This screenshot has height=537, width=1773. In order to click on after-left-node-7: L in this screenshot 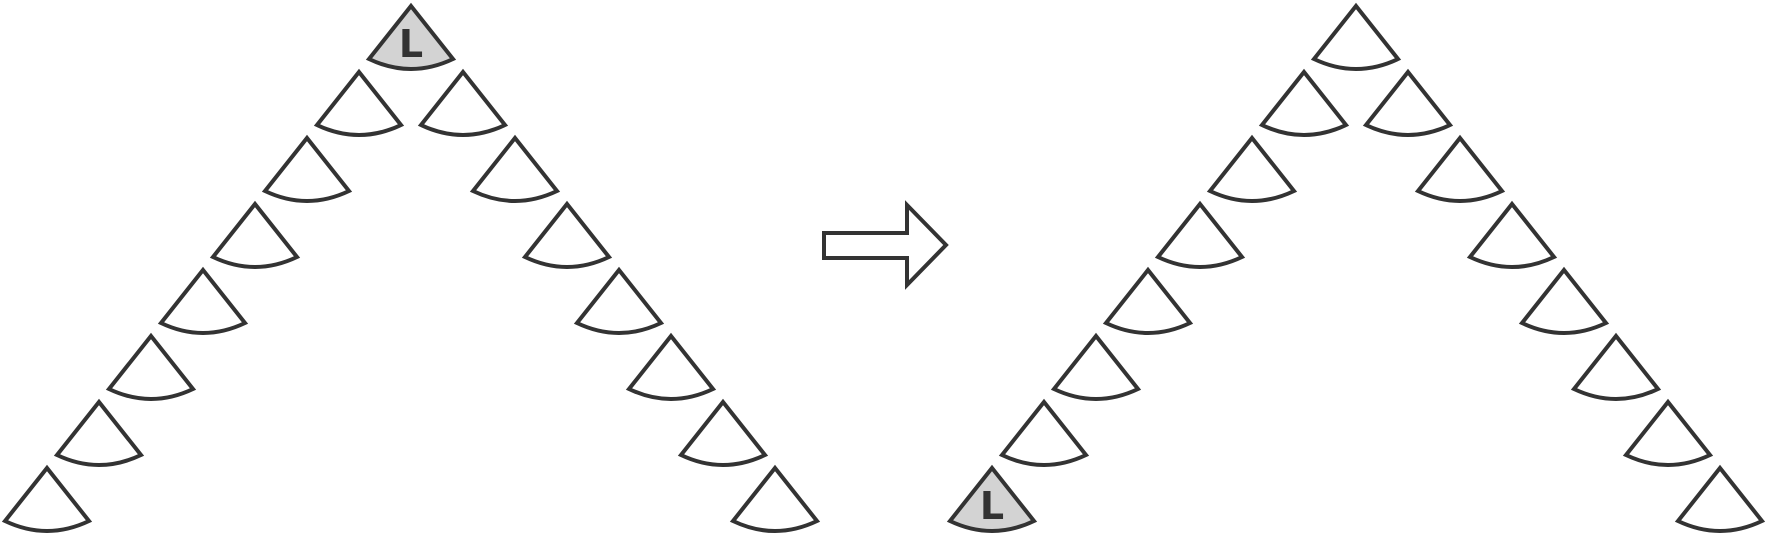, I will do `click(992, 498)`.